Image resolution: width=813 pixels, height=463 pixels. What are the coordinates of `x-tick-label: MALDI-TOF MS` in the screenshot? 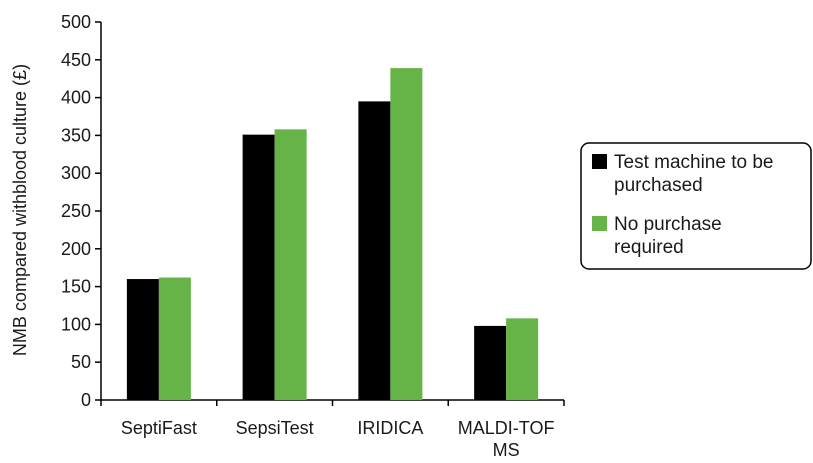 It's located at (506, 439).